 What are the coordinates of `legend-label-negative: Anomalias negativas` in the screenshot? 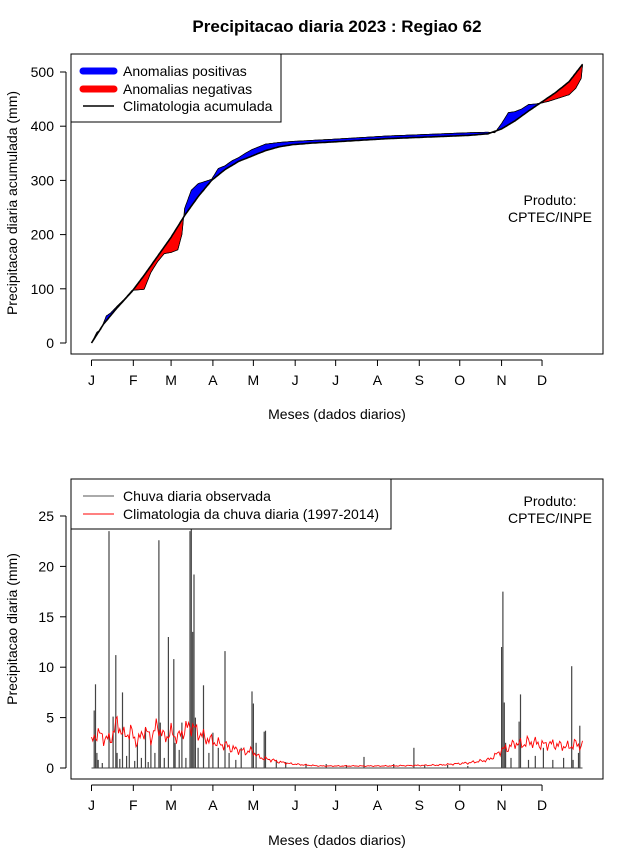 It's located at (187, 89).